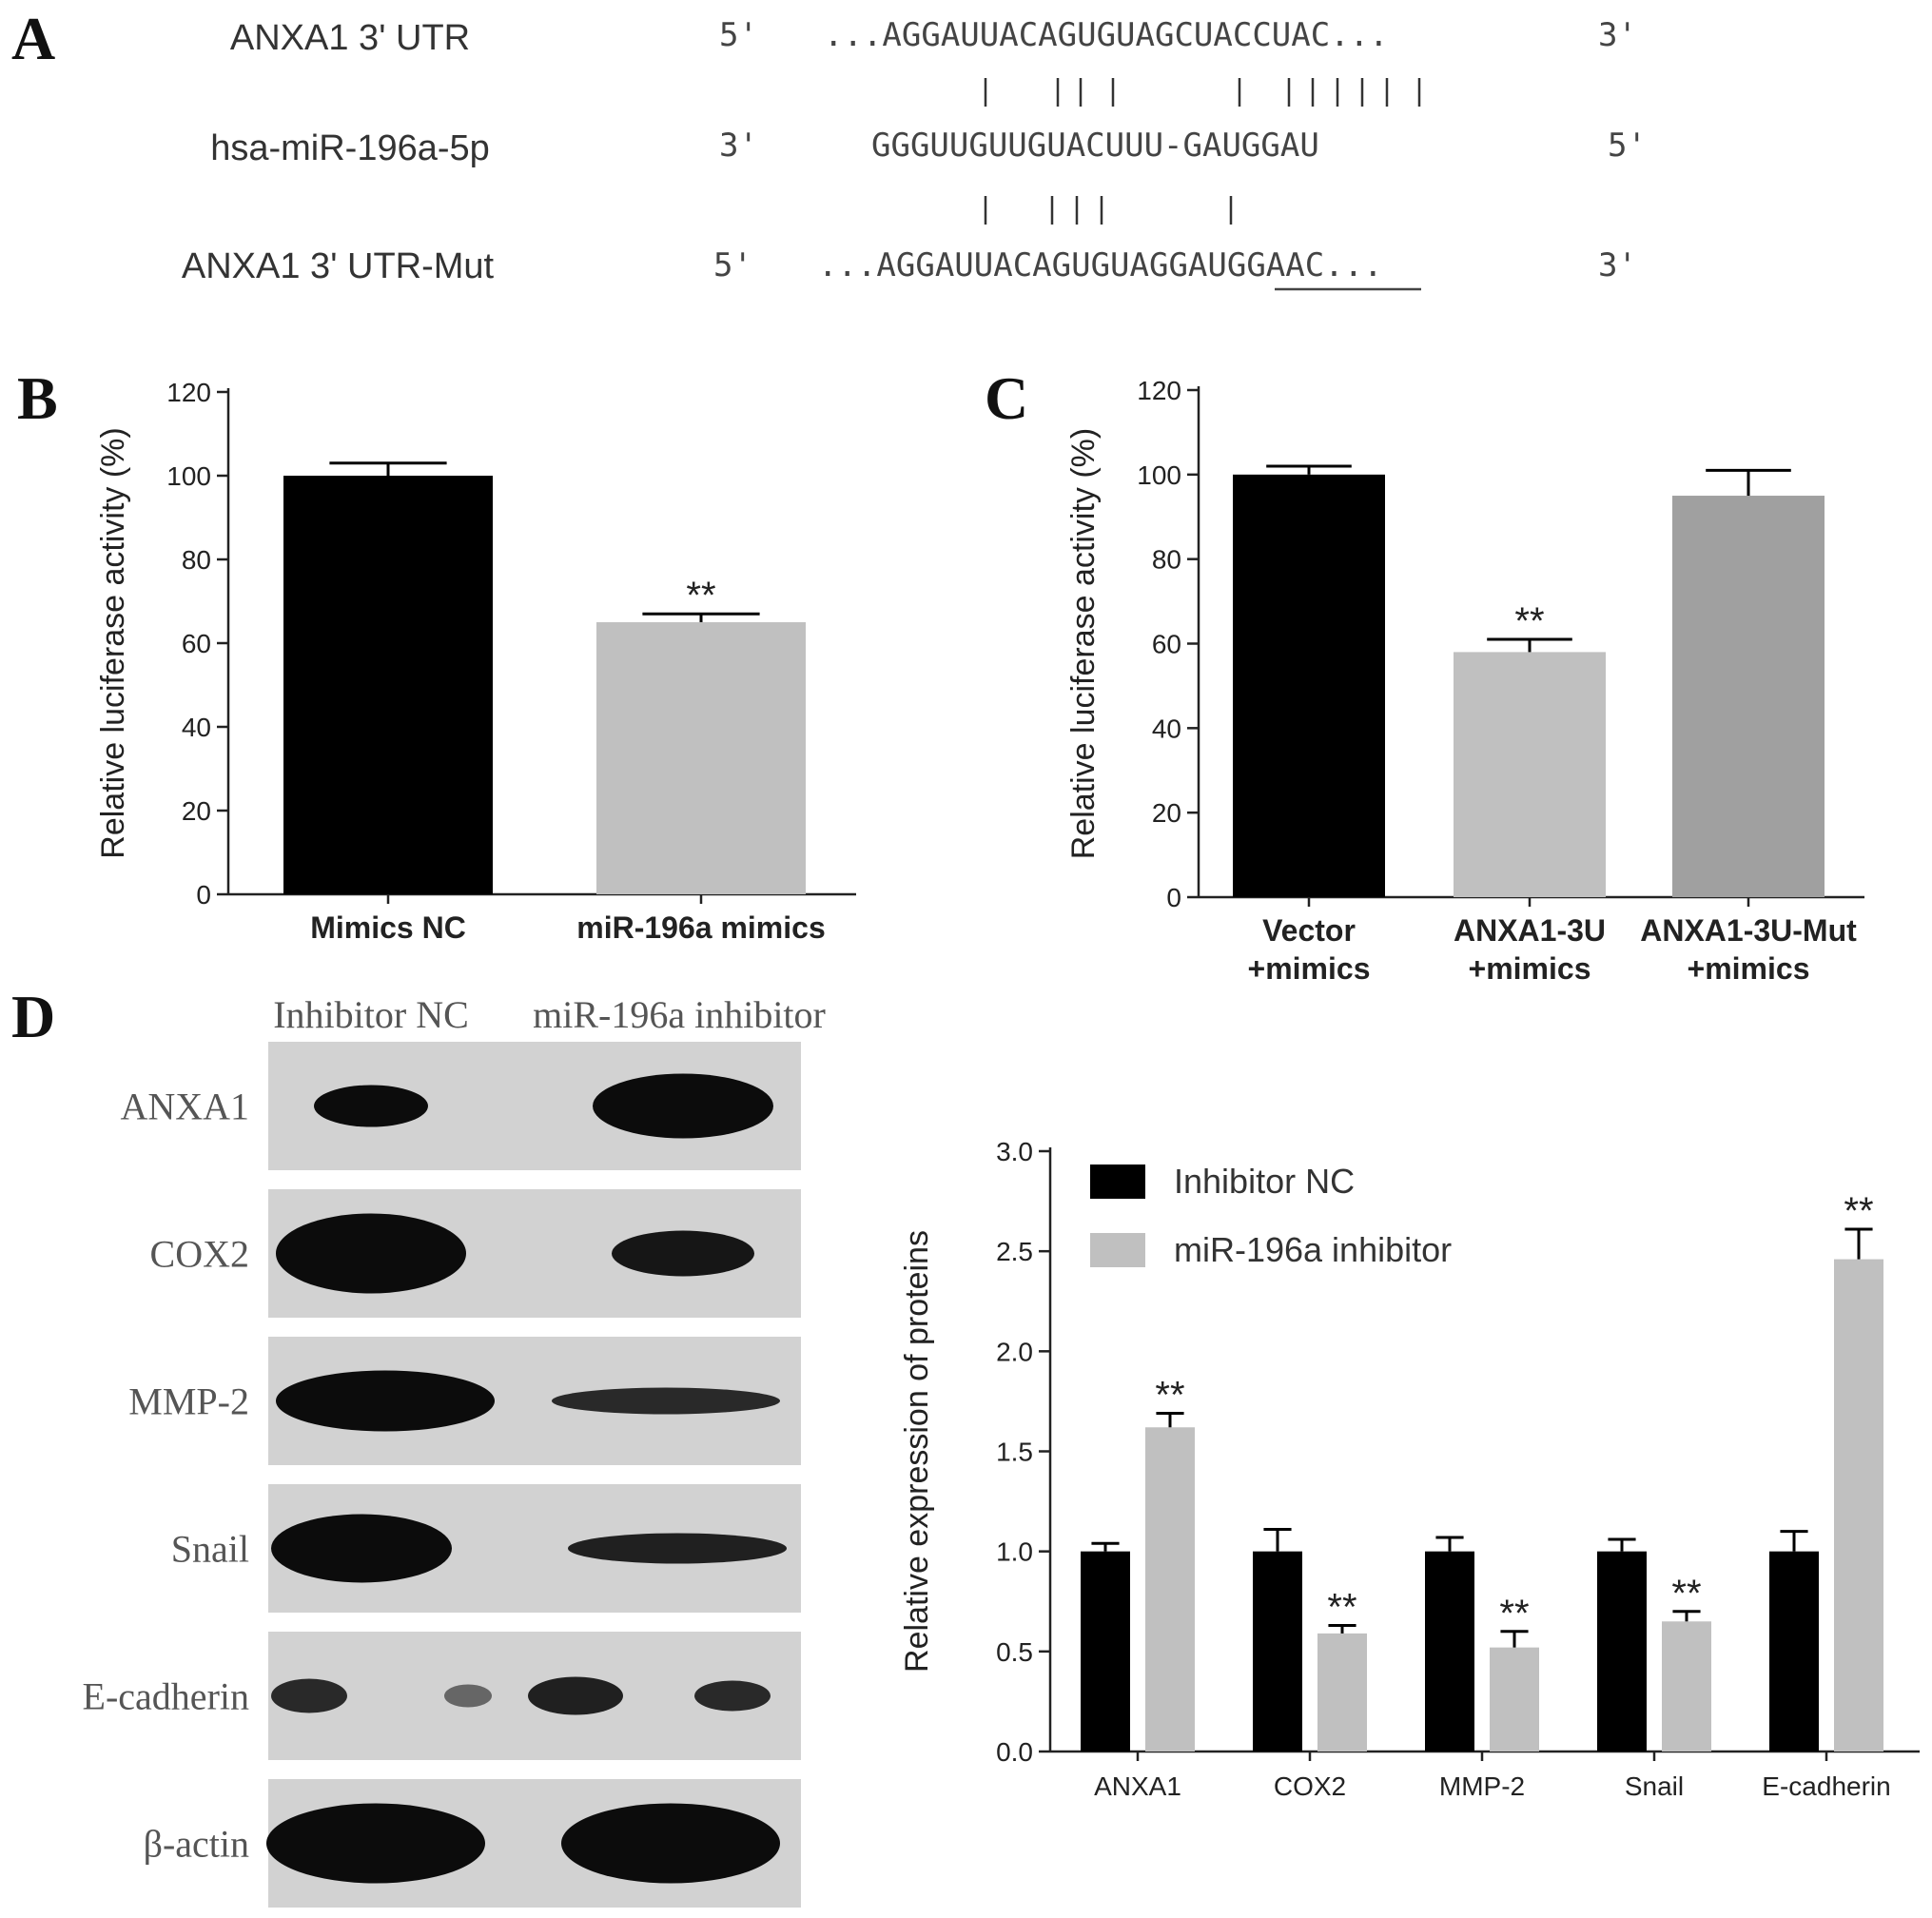 Image resolution: width=1932 pixels, height=1918 pixels. What do you see at coordinates (1313, 1249) in the screenshot?
I see `legend-label: miR-196a inhibitor` at bounding box center [1313, 1249].